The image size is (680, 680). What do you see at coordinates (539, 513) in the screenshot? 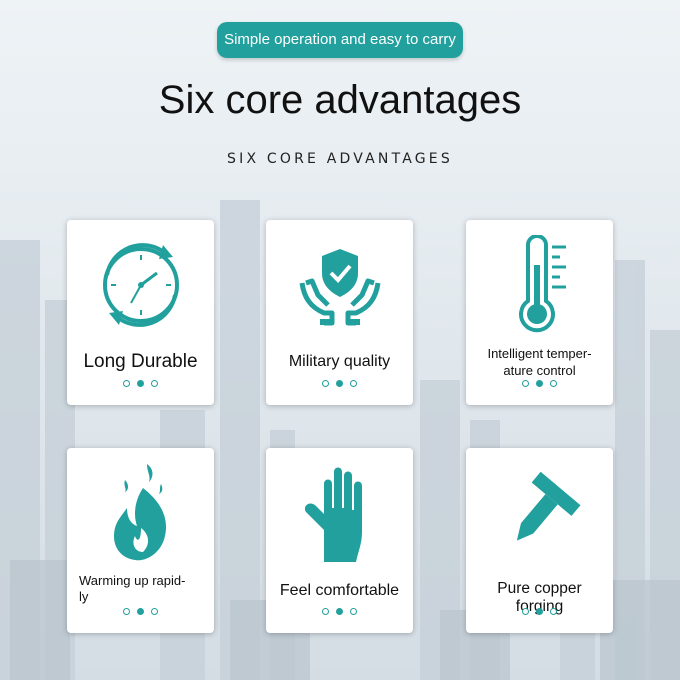
I see `nail-icon` at bounding box center [539, 513].